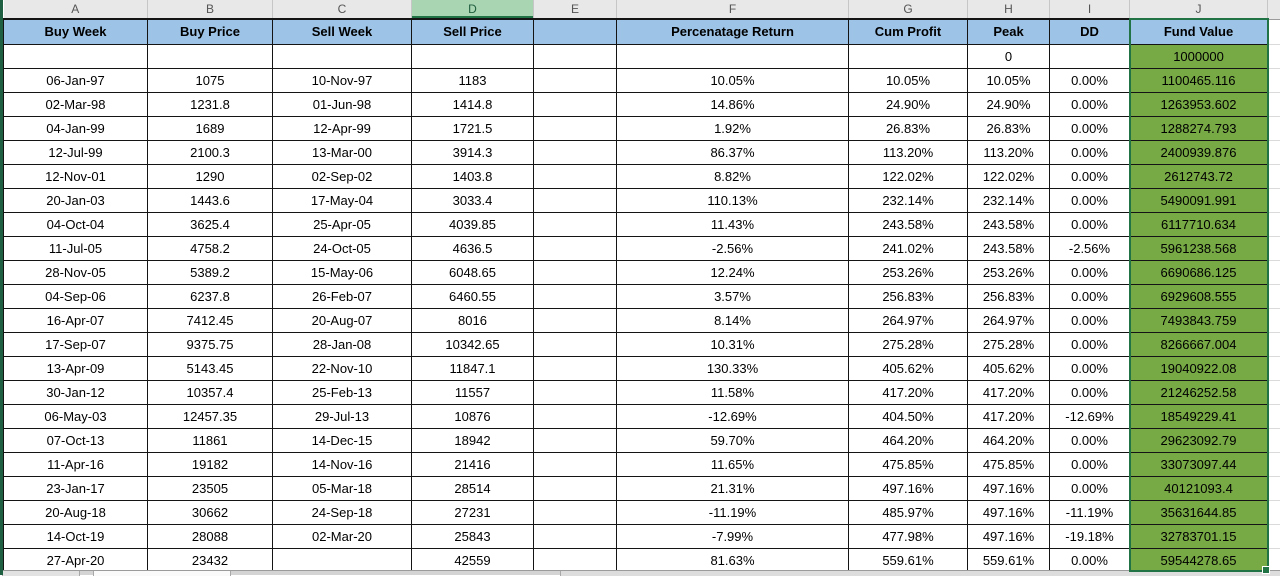 This screenshot has height=576, width=1280. Describe the element at coordinates (733, 561) in the screenshot. I see `cell: 81.63%` at that location.